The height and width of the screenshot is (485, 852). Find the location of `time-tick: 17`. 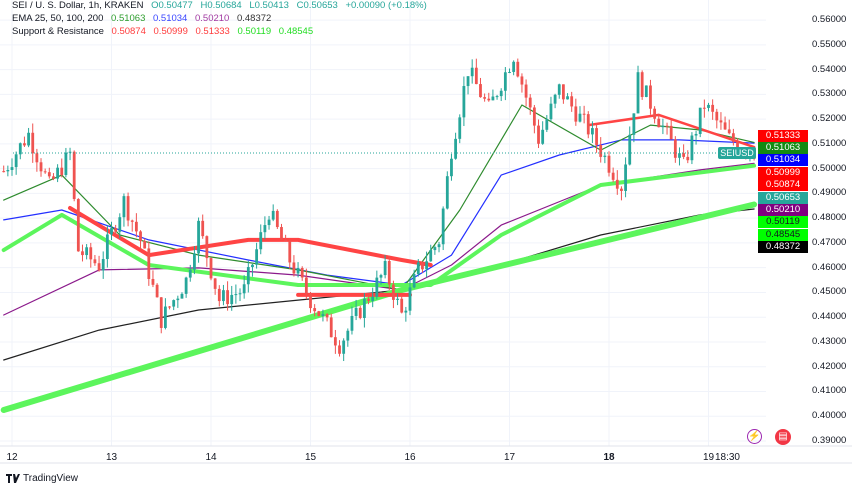

time-tick: 17 is located at coordinates (509, 457).